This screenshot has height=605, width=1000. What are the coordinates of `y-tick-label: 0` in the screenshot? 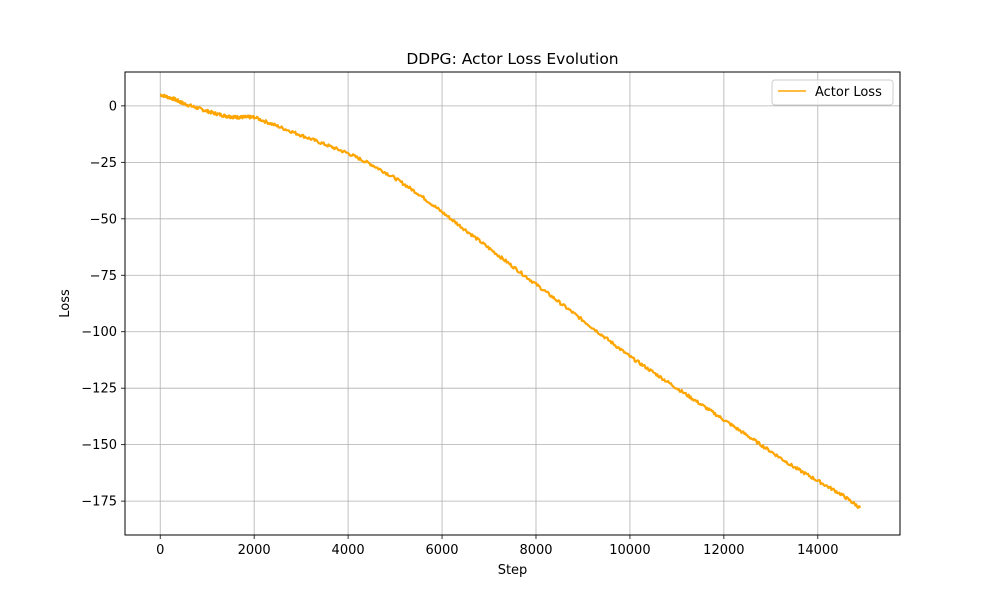 It's located at (113, 106).